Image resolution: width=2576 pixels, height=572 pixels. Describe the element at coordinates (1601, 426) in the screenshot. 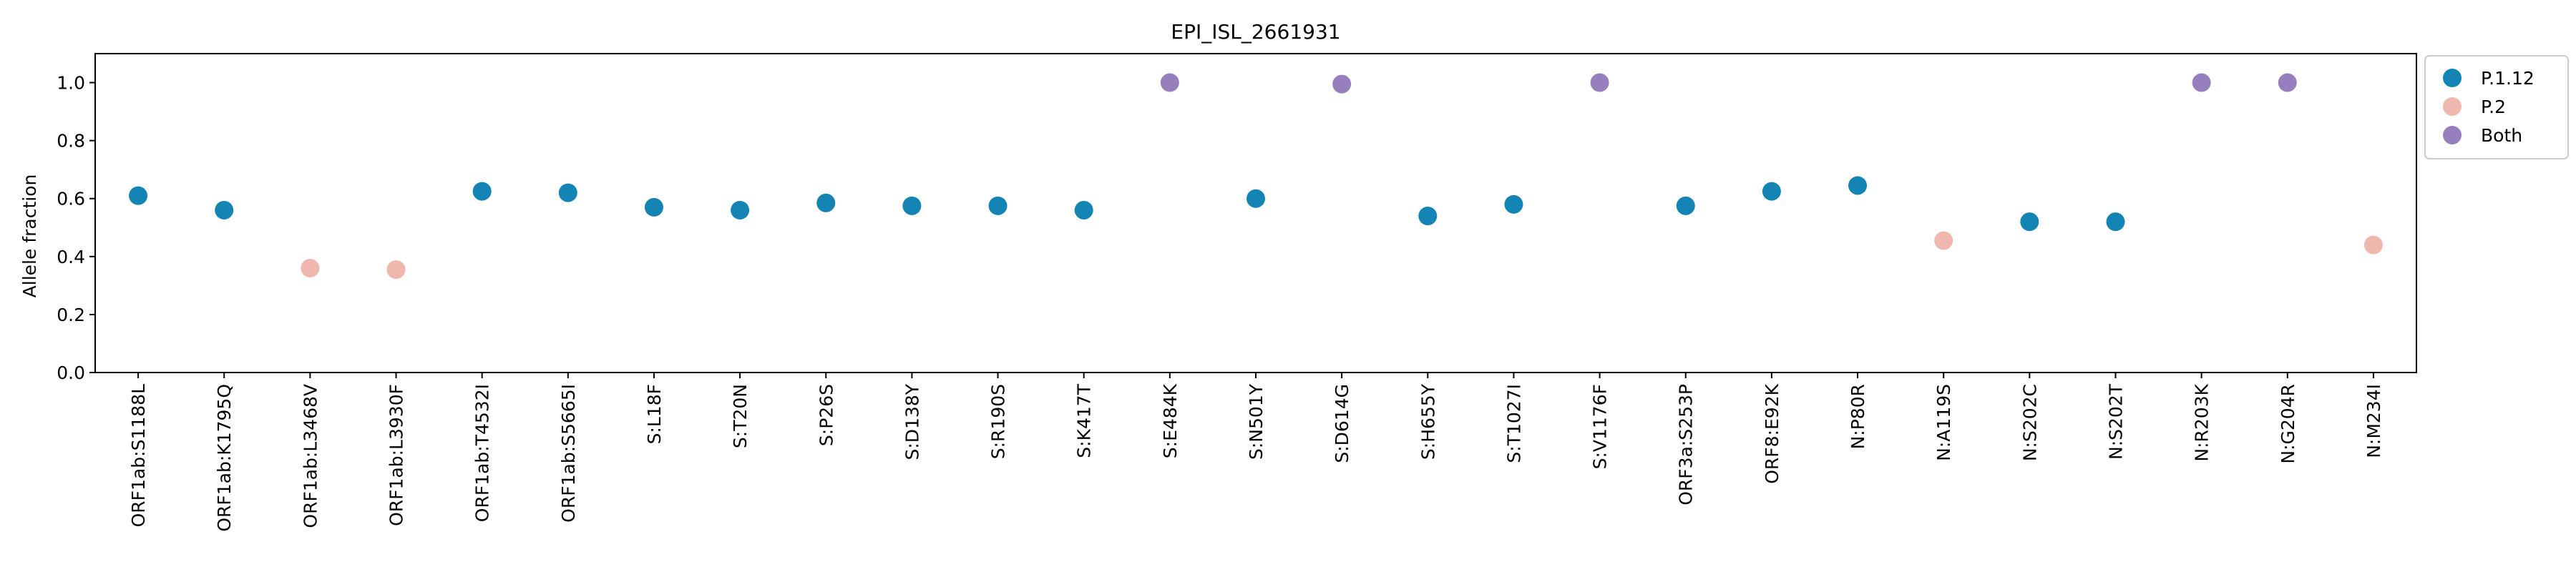

I see `x-tick-label: S:V1176F` at that location.